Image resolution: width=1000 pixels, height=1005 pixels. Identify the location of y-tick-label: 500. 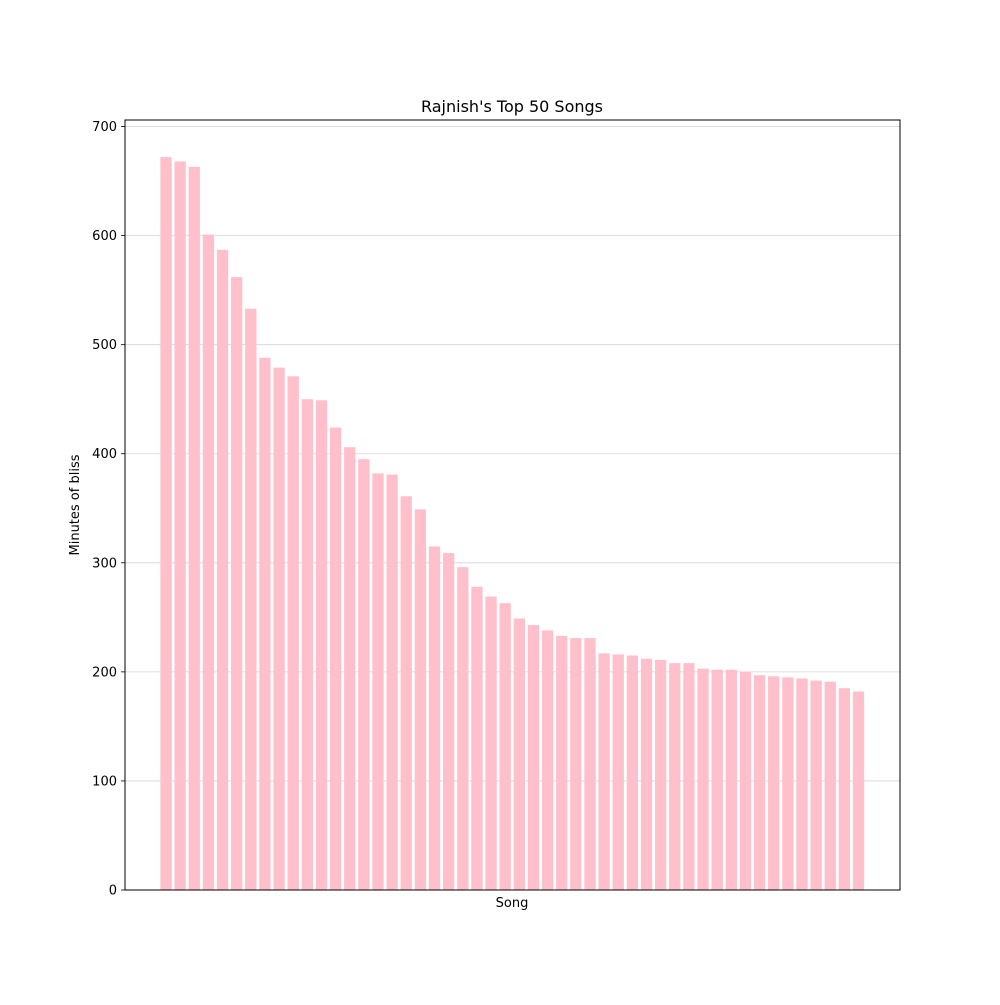
(104, 345).